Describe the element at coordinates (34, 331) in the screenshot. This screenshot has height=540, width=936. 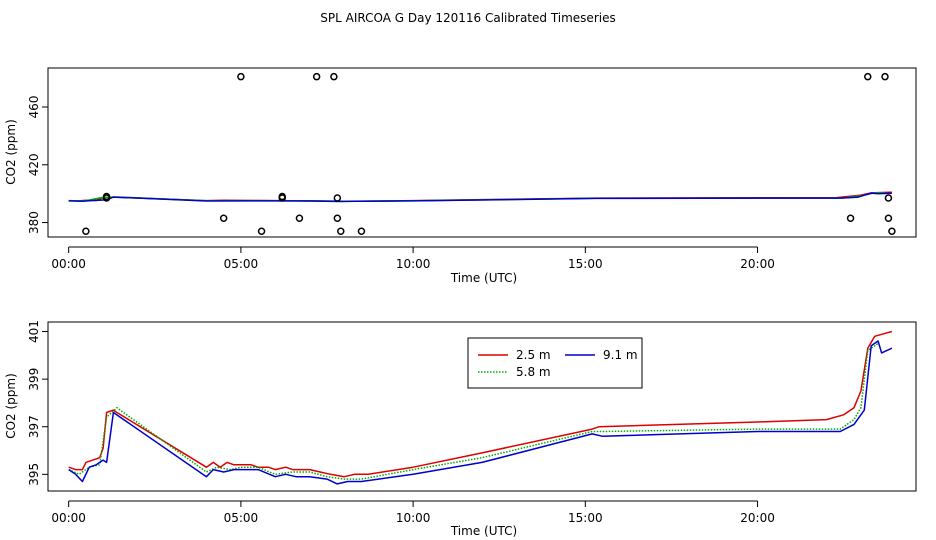
I see `y-tick-label: 401` at that location.